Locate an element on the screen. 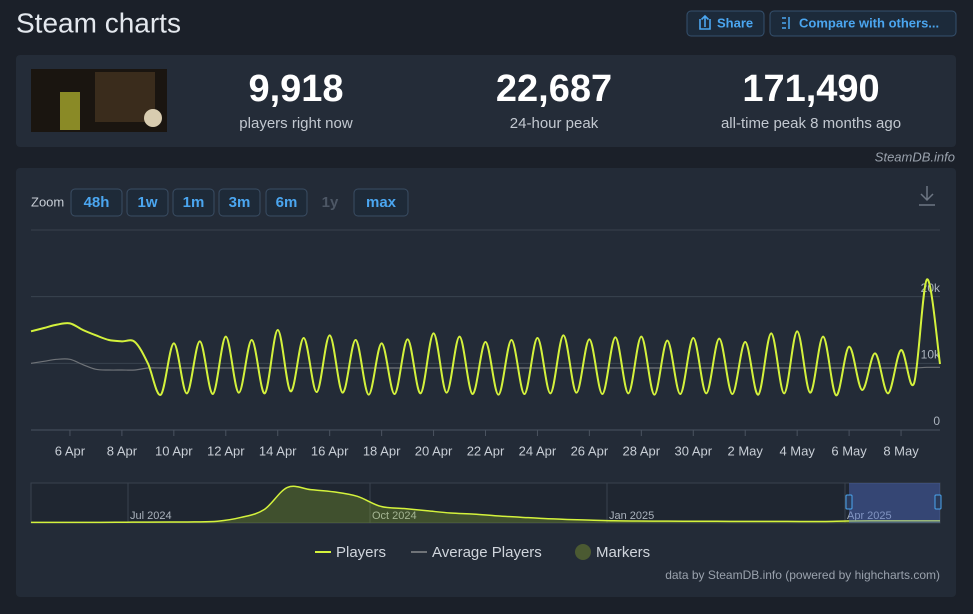  button-label: Share is located at coordinates (735, 22).